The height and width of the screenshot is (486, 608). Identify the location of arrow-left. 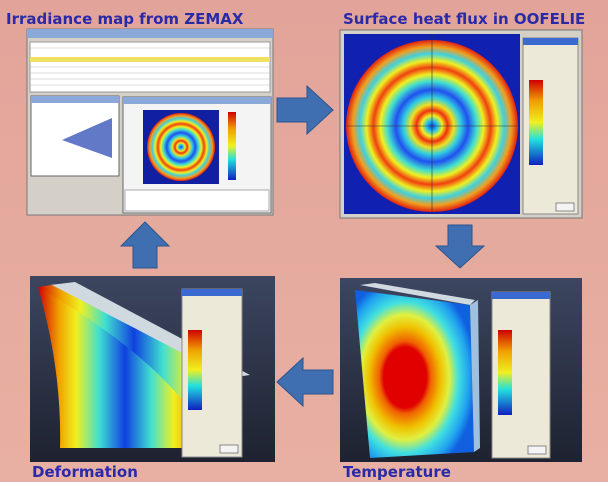
(305, 382).